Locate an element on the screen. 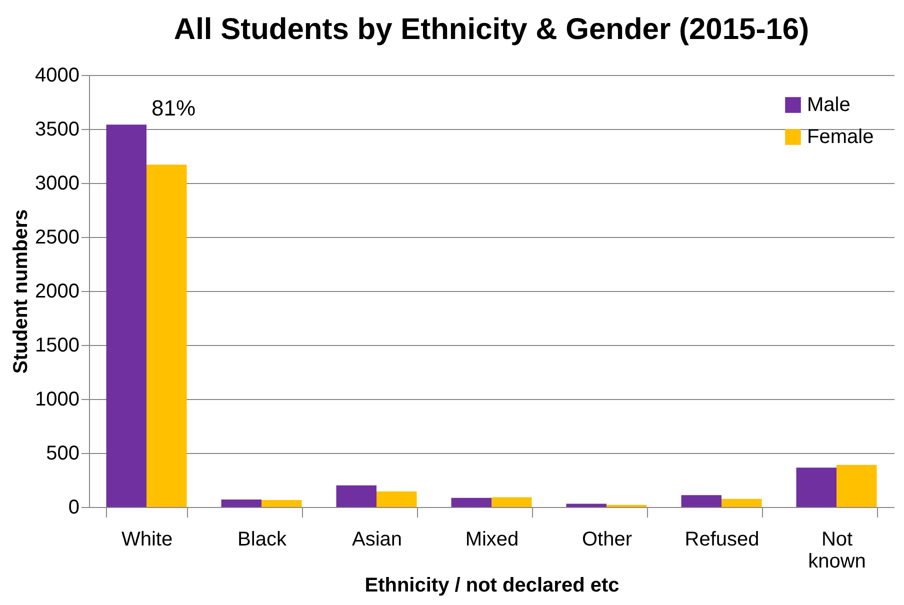 The height and width of the screenshot is (605, 904). y-tick-label: 2000 is located at coordinates (57, 291).